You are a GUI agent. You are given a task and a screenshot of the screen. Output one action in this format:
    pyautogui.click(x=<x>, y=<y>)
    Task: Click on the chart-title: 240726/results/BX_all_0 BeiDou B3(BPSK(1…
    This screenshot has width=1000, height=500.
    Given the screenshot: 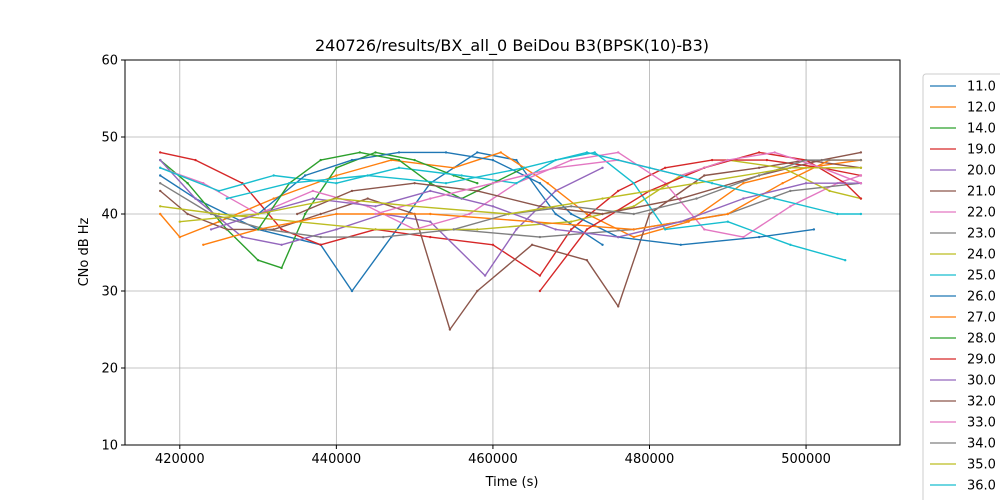 What is the action you would take?
    pyautogui.click(x=512, y=46)
    